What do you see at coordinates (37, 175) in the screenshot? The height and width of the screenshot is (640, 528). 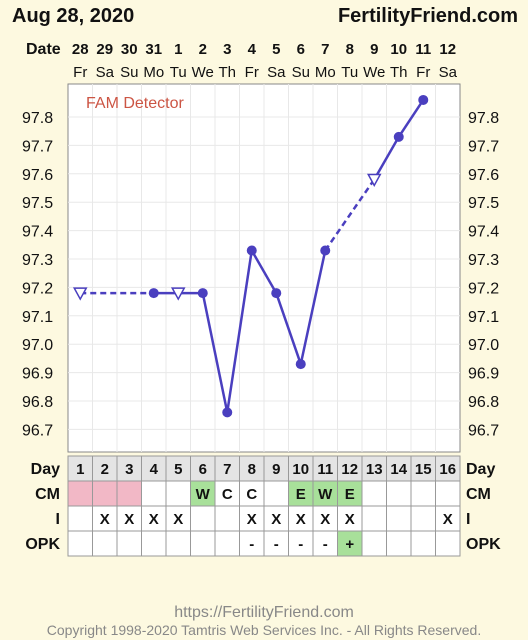 I see `y-tick-left: 97.6` at bounding box center [37, 175].